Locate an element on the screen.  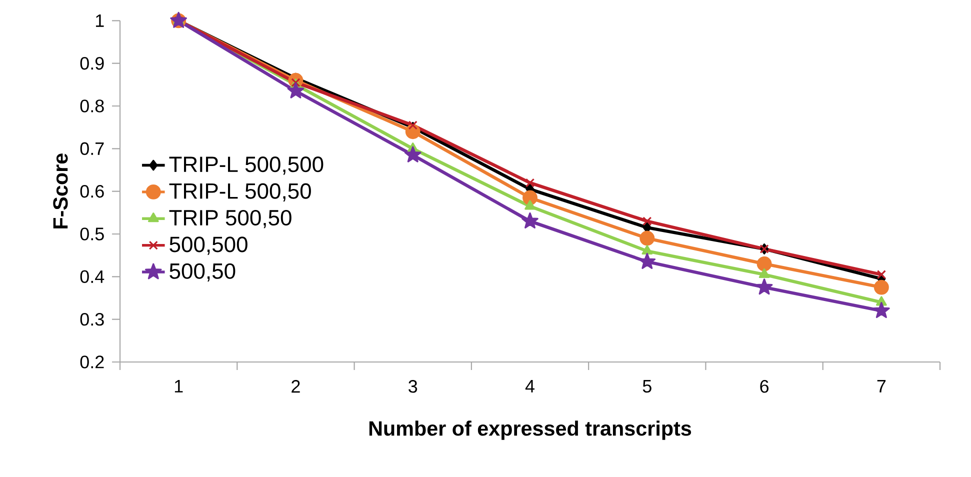
legend-label: 500,500 is located at coordinates (209, 245).